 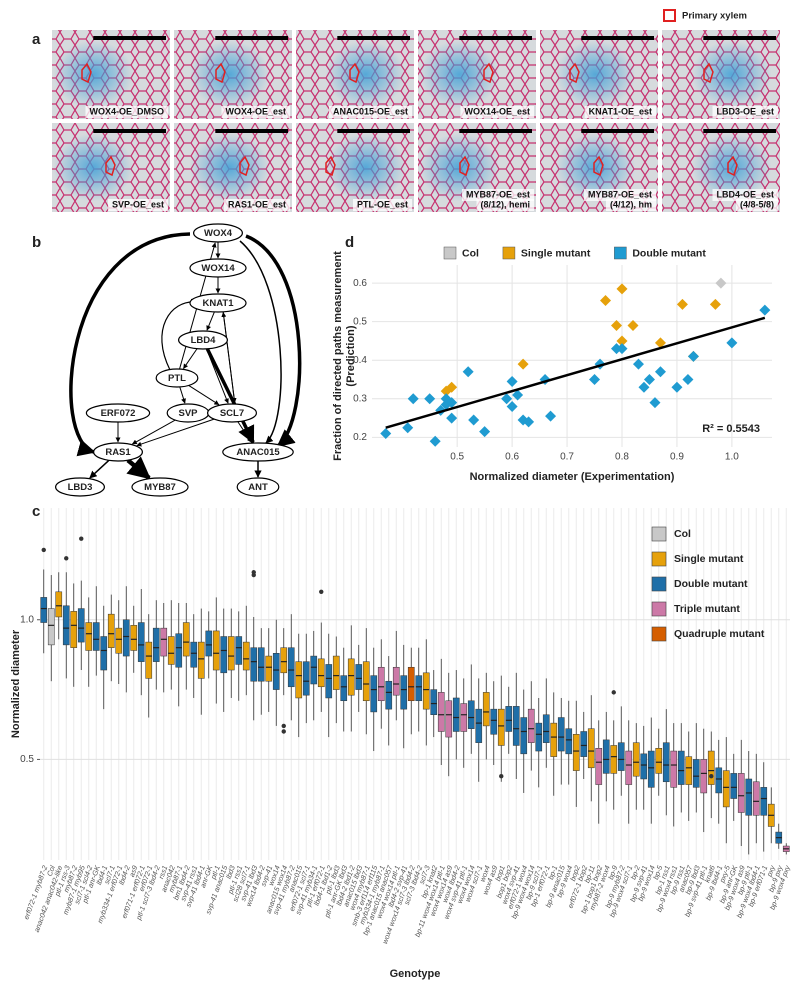 What do you see at coordinates (498, 194) in the screenshot?
I see `image-label: MYB87-OE_est` at bounding box center [498, 194].